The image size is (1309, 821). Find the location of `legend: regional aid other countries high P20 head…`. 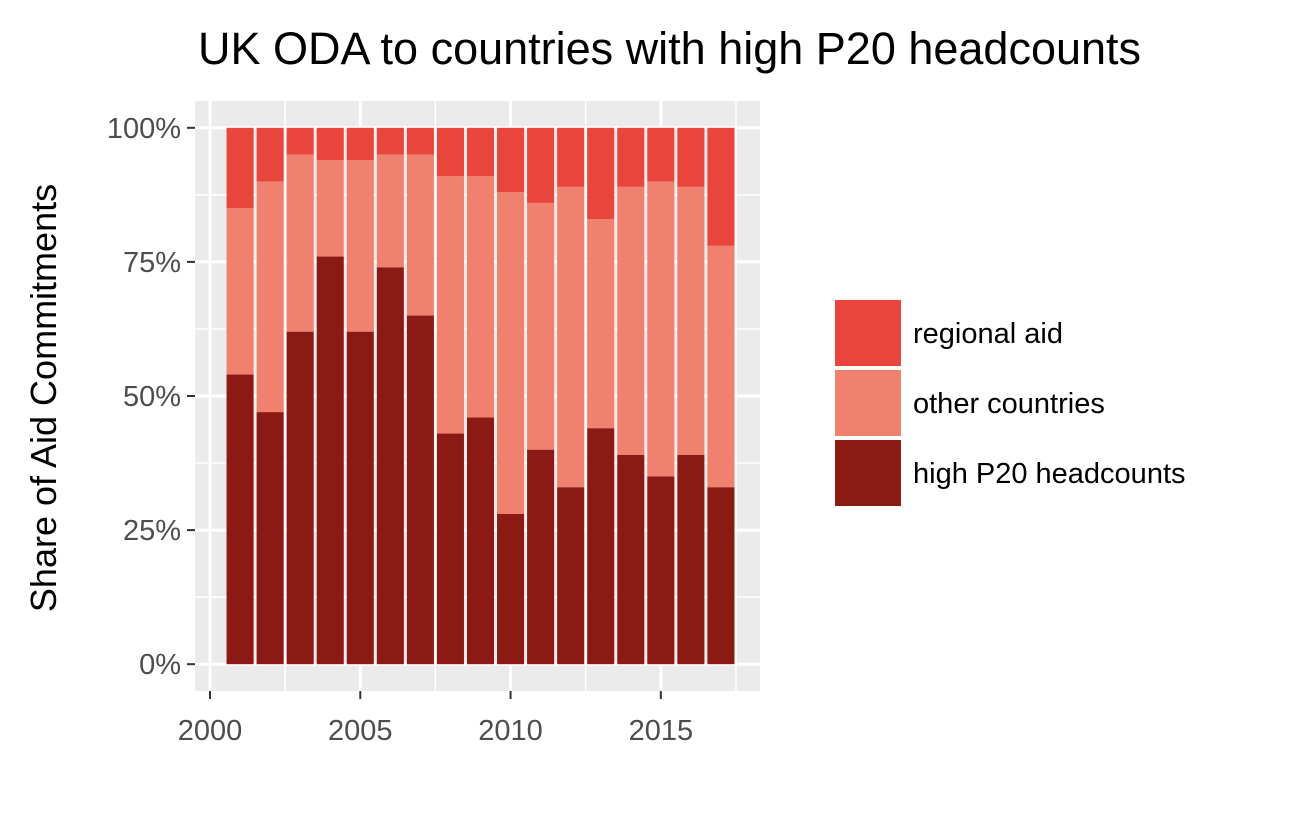

legend: regional aid other countries high P20 head… is located at coordinates (1010, 403).